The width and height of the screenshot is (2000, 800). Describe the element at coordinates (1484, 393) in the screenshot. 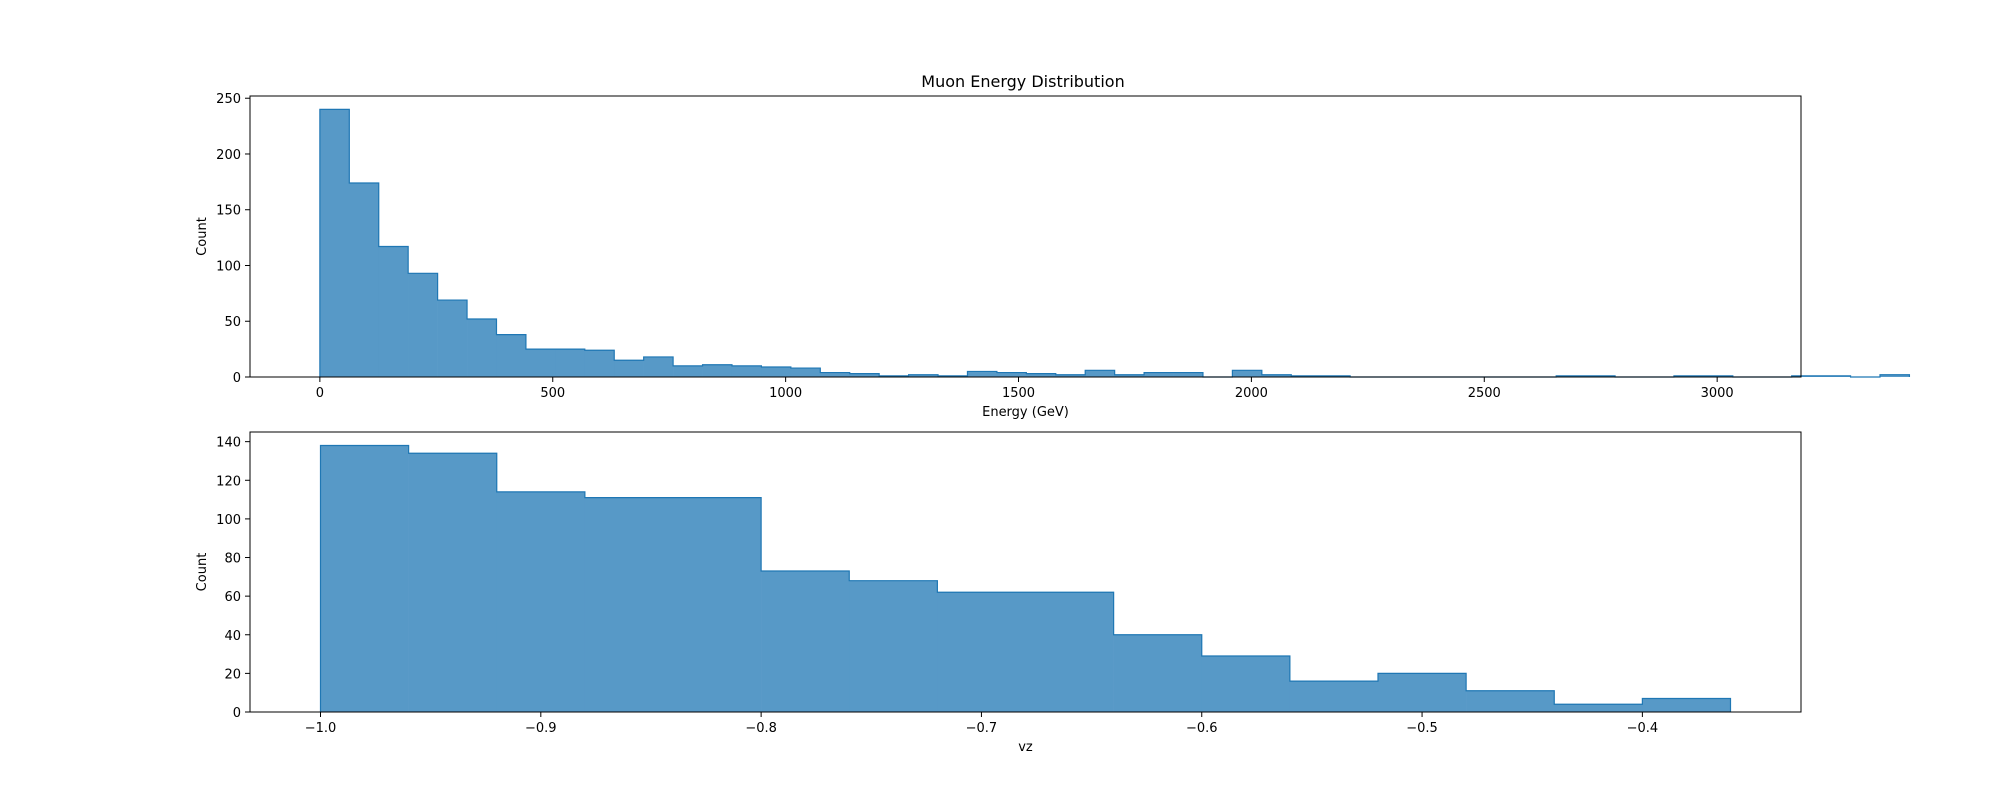

I see `x-tick-label: 2500` at that location.